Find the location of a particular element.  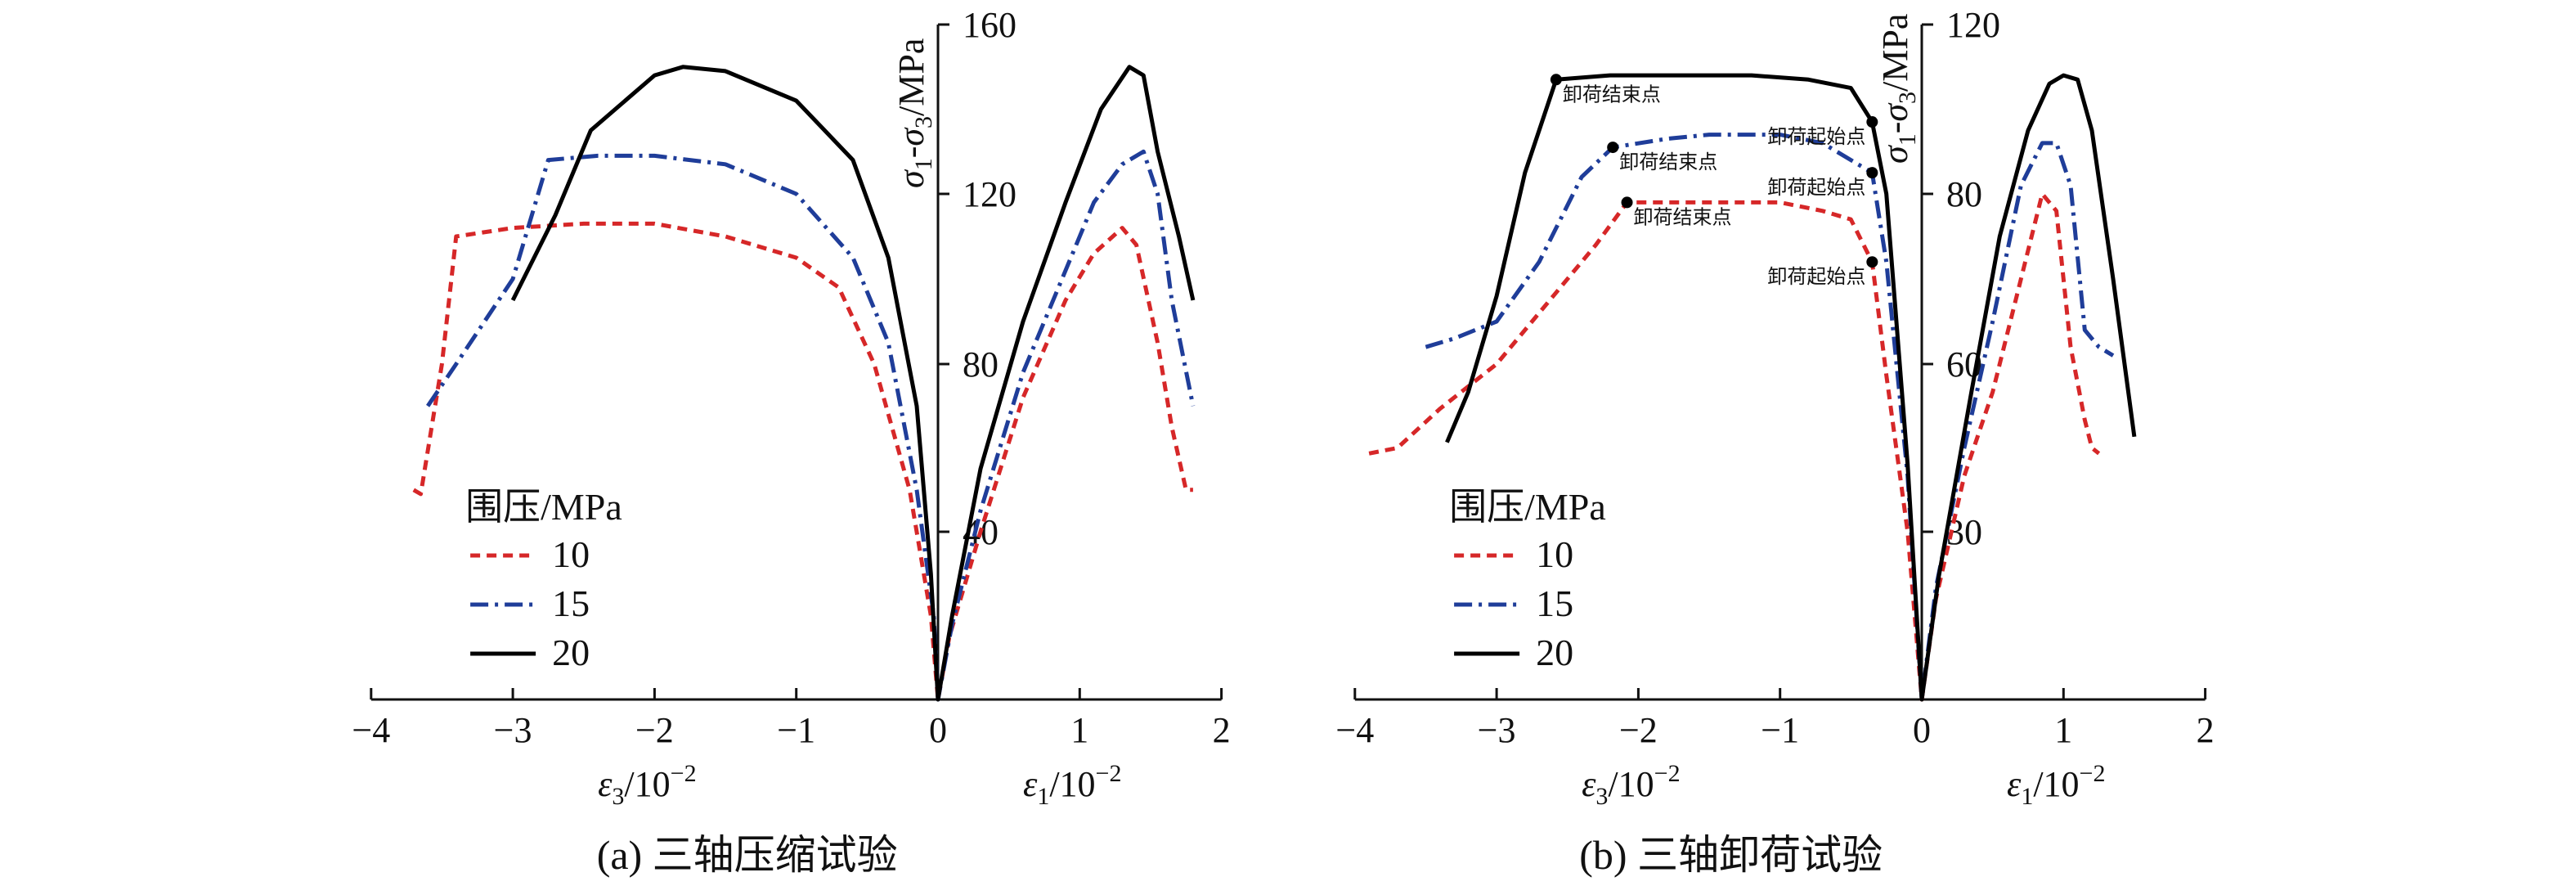

panel-caption: (a) 三轴压缩试验 is located at coordinates (747, 855).